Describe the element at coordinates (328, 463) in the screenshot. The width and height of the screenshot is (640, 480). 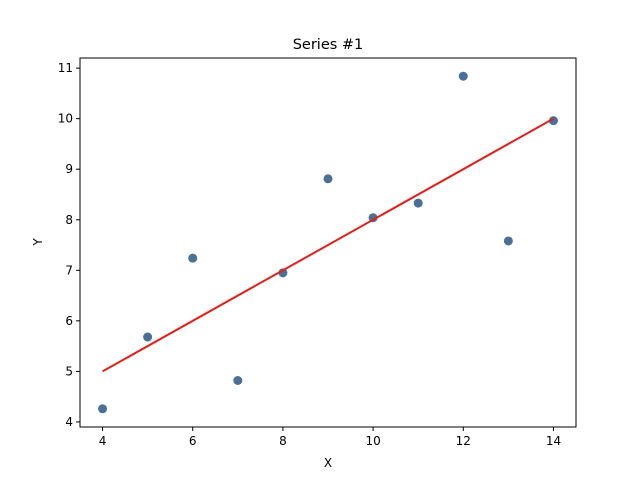
I see `x-axis-label: X` at that location.